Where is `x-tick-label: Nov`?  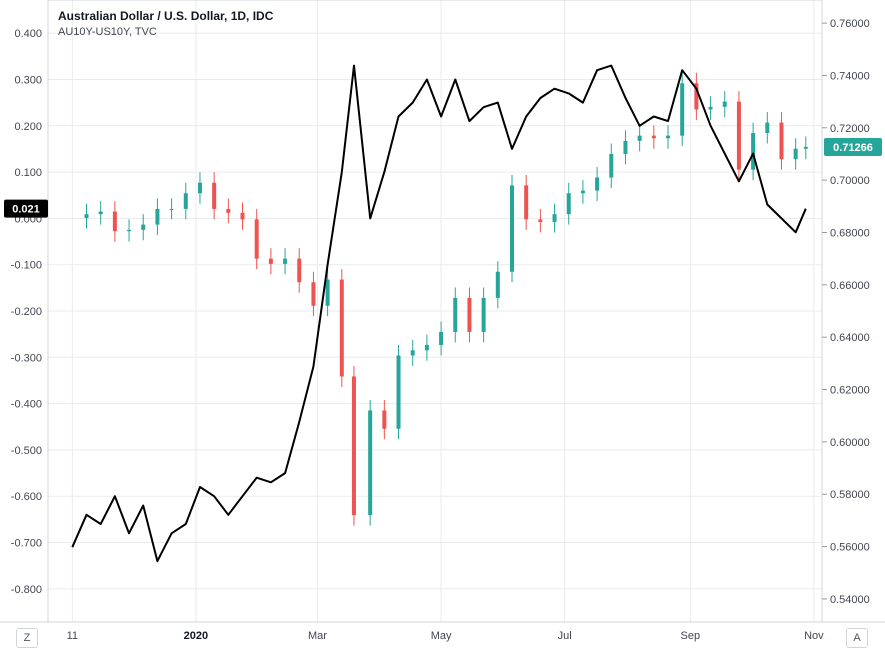
x-tick-label: Nov is located at coordinates (814, 636).